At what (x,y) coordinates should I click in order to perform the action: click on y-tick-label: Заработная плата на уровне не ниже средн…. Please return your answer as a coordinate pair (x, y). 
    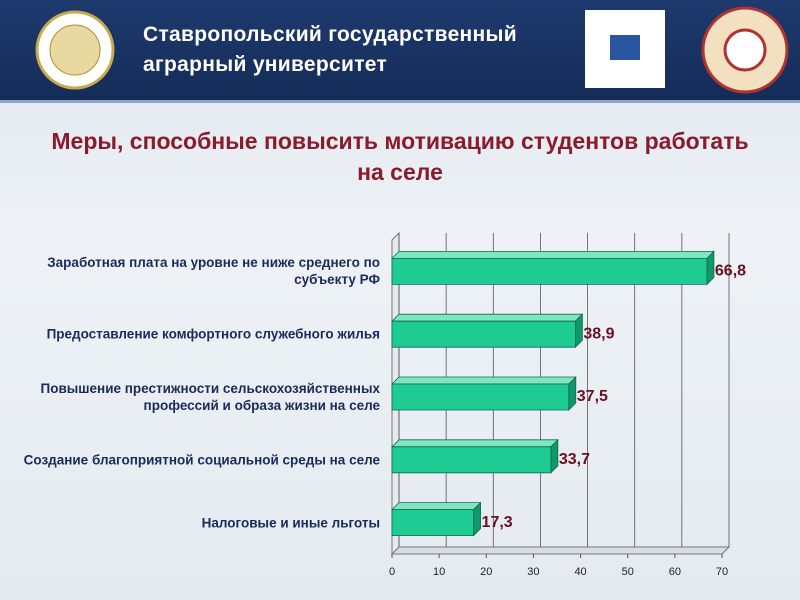
    Looking at the image, I should click on (213, 271).